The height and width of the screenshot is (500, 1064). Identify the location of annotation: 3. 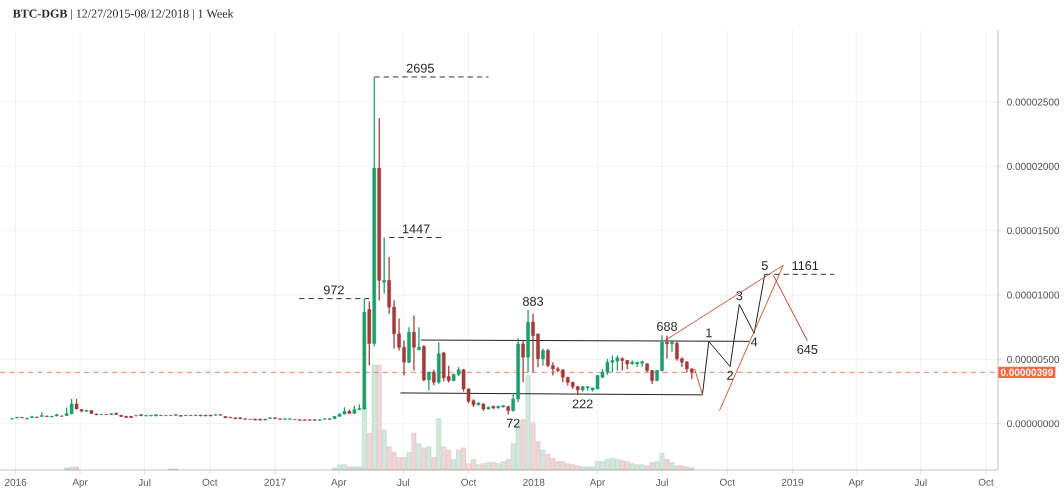
(739, 296).